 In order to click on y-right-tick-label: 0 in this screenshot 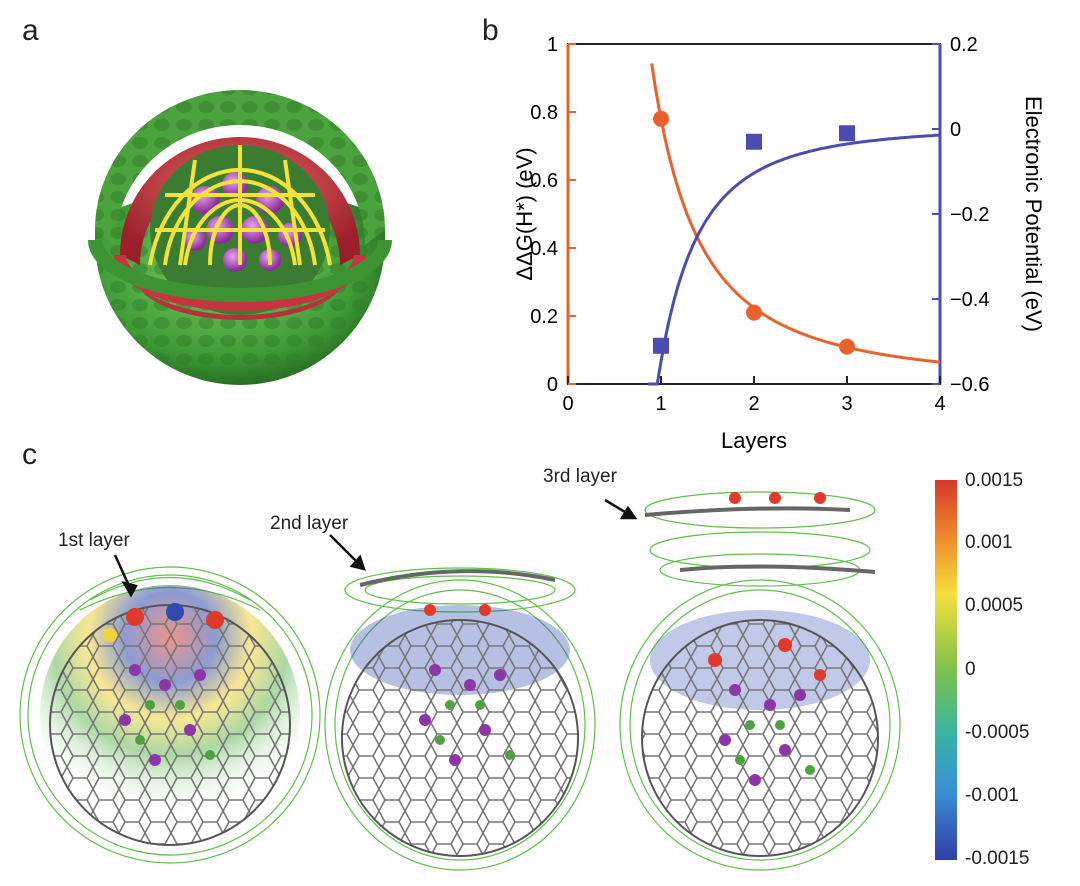, I will do `click(955, 130)`.